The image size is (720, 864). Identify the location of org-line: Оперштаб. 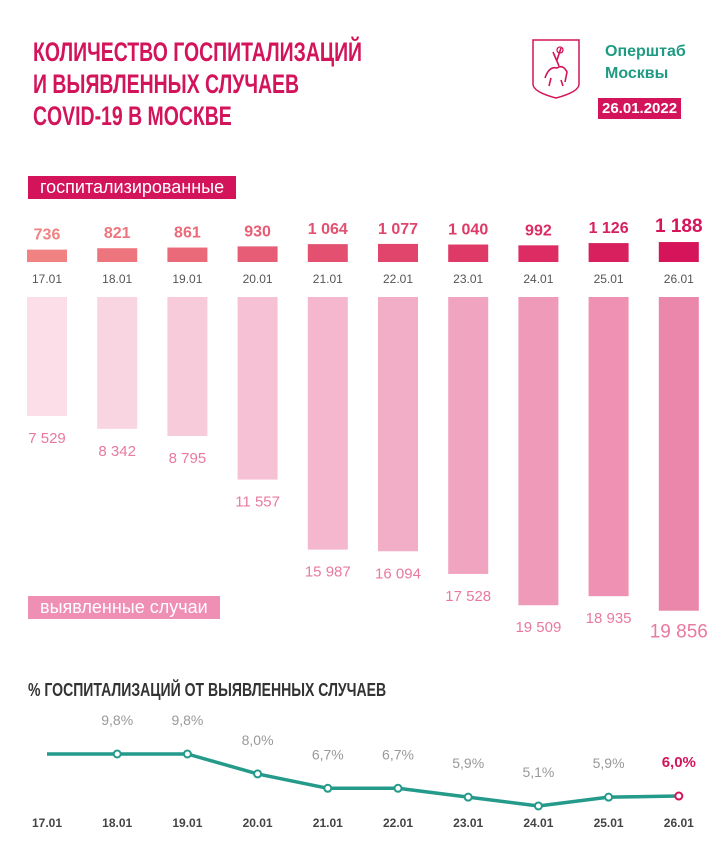
(645, 51).